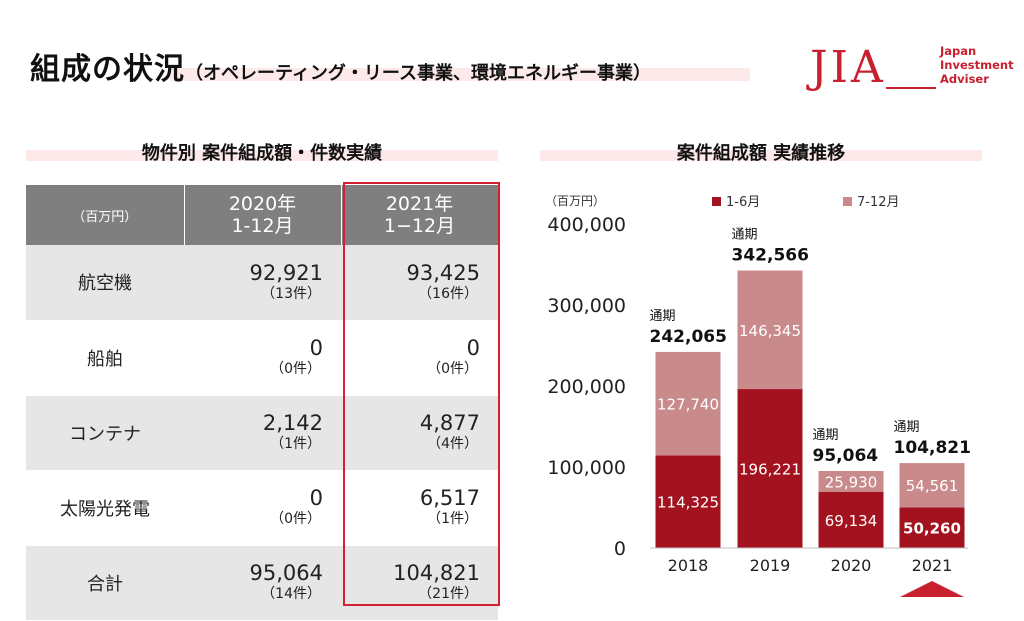 This screenshot has width=1024, height=621. What do you see at coordinates (295, 444) in the screenshot?
I see `count-2020: （1件）` at bounding box center [295, 444].